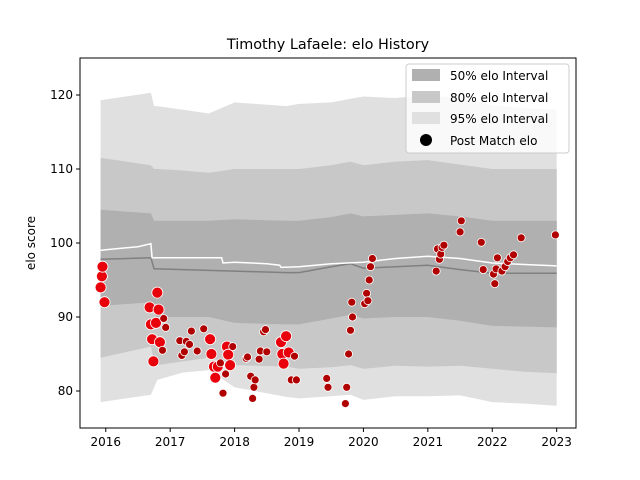 The image size is (640, 480). I want to click on legend-label-post-match: Post Match elo, so click(493, 141).